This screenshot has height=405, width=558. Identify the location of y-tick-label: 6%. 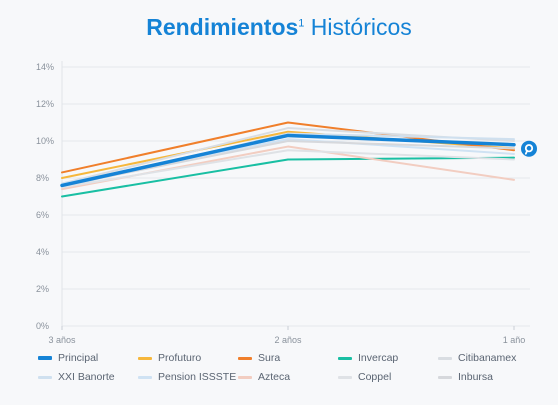
(42, 215).